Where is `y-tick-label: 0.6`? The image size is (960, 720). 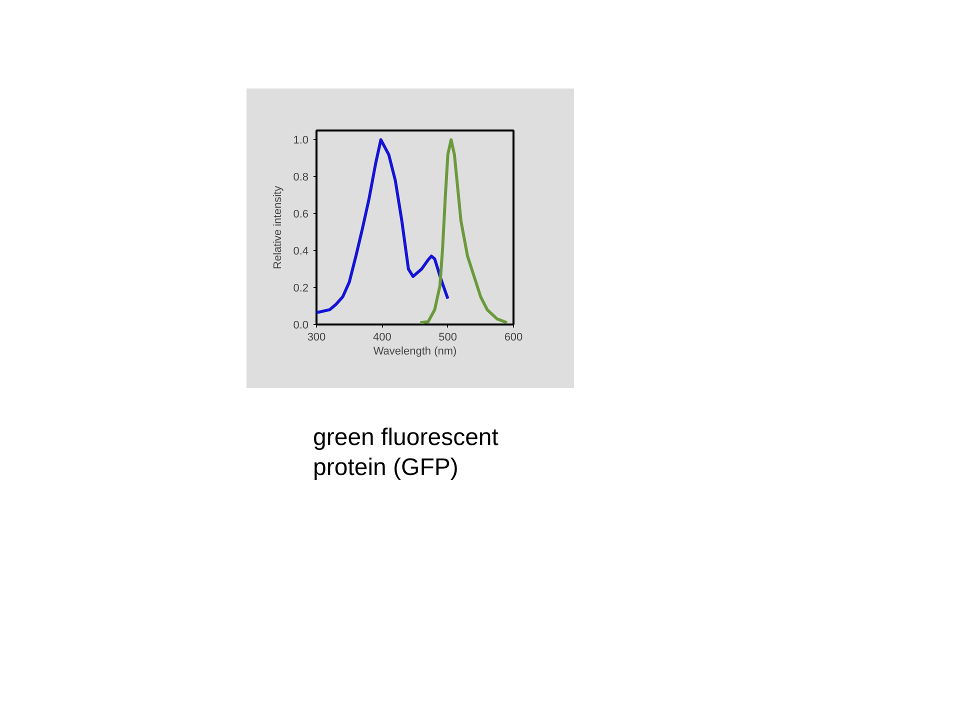 y-tick-label: 0.6 is located at coordinates (301, 214).